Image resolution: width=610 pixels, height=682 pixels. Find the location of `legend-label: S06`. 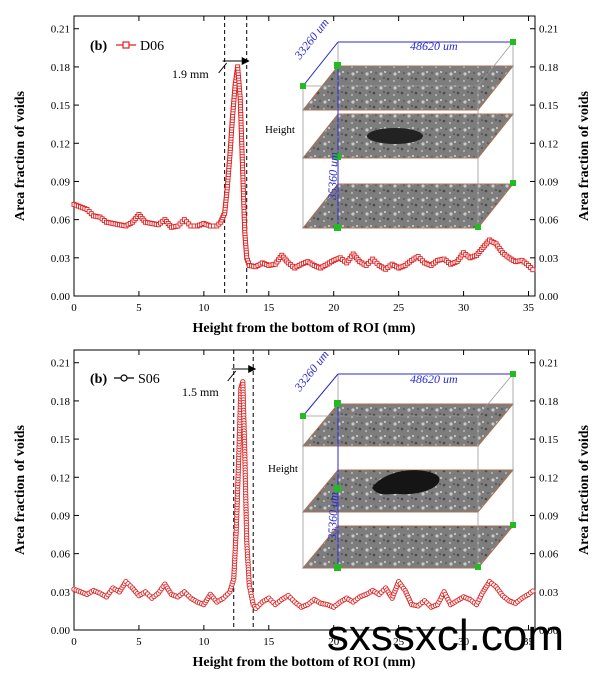

legend-label: S06 is located at coordinates (149, 379).